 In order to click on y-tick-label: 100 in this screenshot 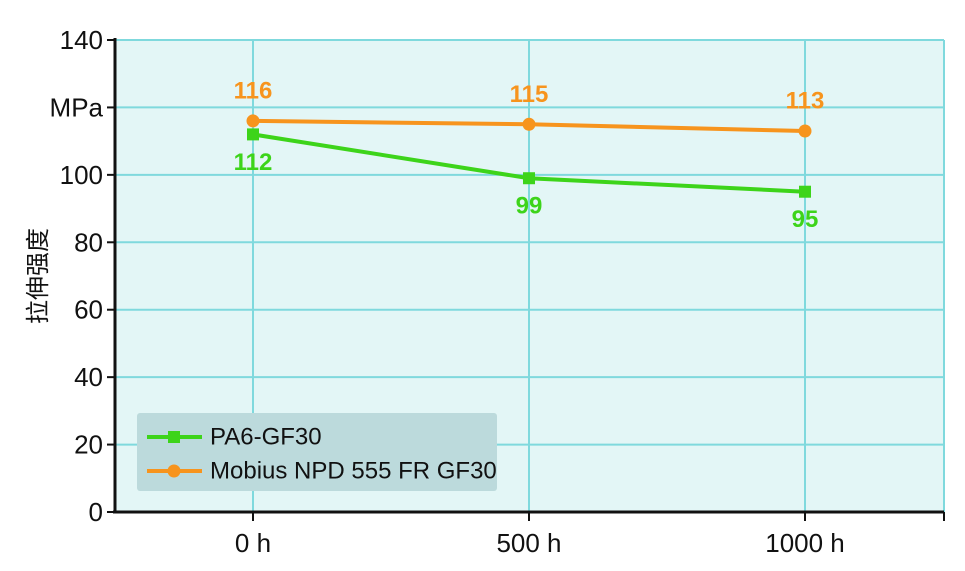, I will do `click(81, 175)`.